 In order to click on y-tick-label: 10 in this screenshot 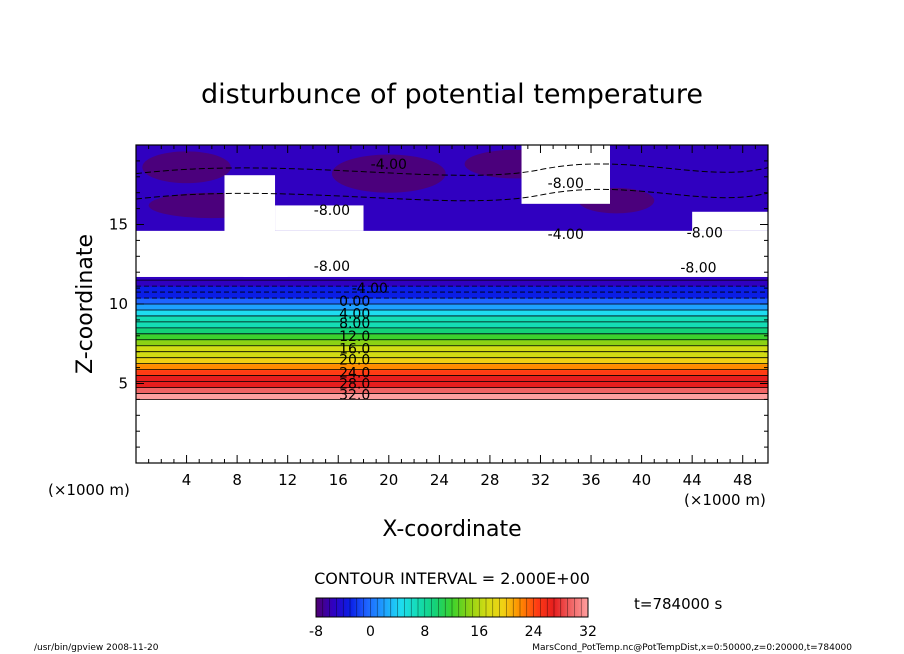, I will do `click(118, 304)`.